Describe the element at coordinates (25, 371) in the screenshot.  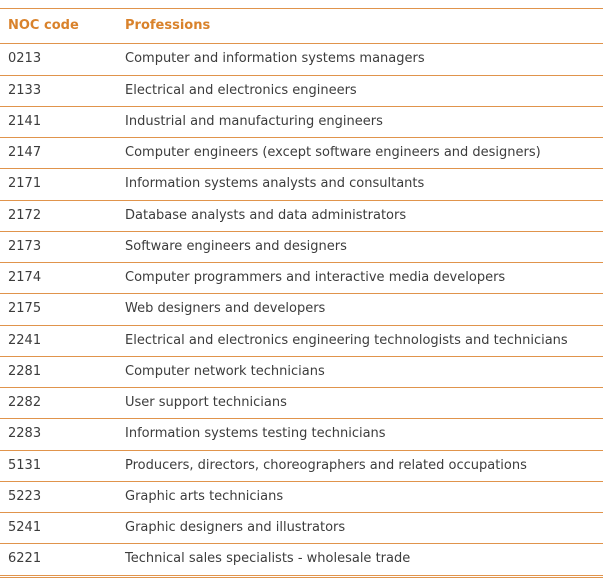
I see `noc-code-cell: 2281` at that location.